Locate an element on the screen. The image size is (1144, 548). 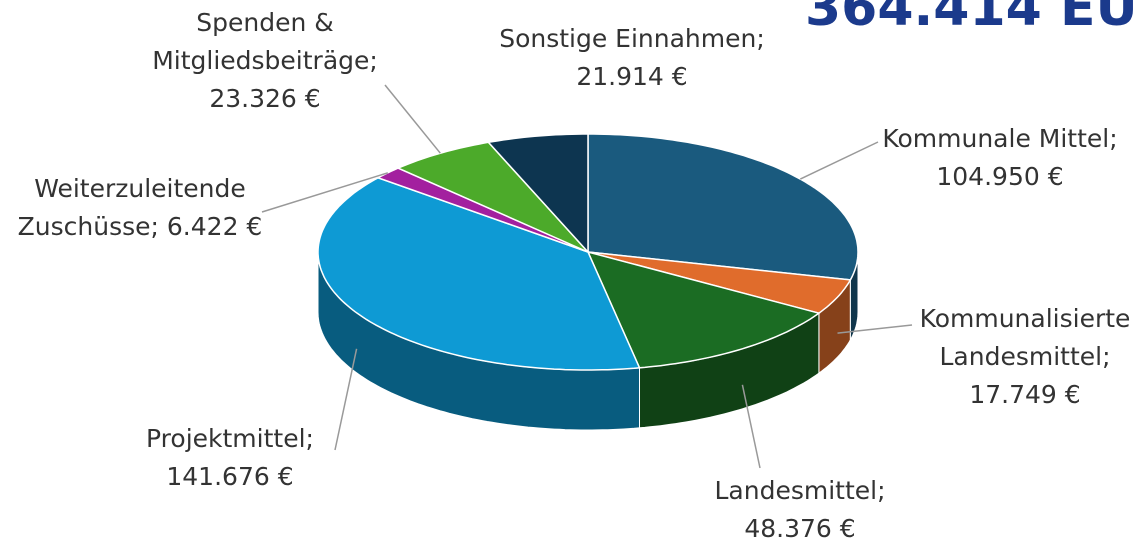
category-label: Landesmittel; is located at coordinates (800, 490).